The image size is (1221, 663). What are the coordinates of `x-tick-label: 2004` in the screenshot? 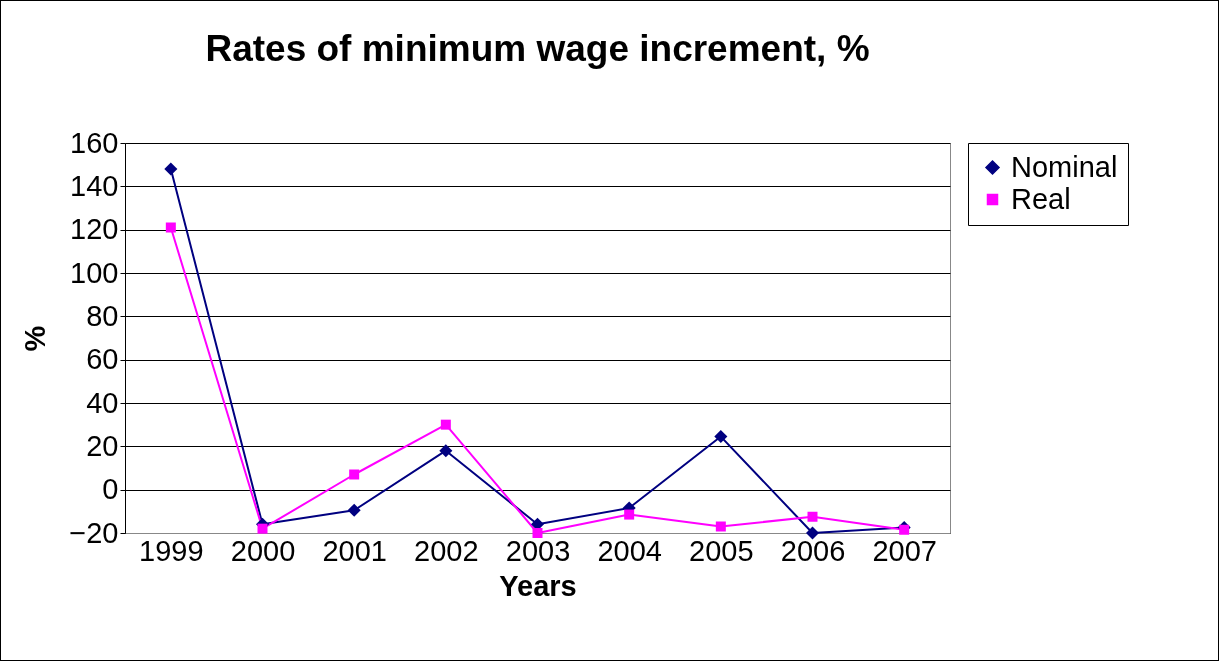 It's located at (629, 550).